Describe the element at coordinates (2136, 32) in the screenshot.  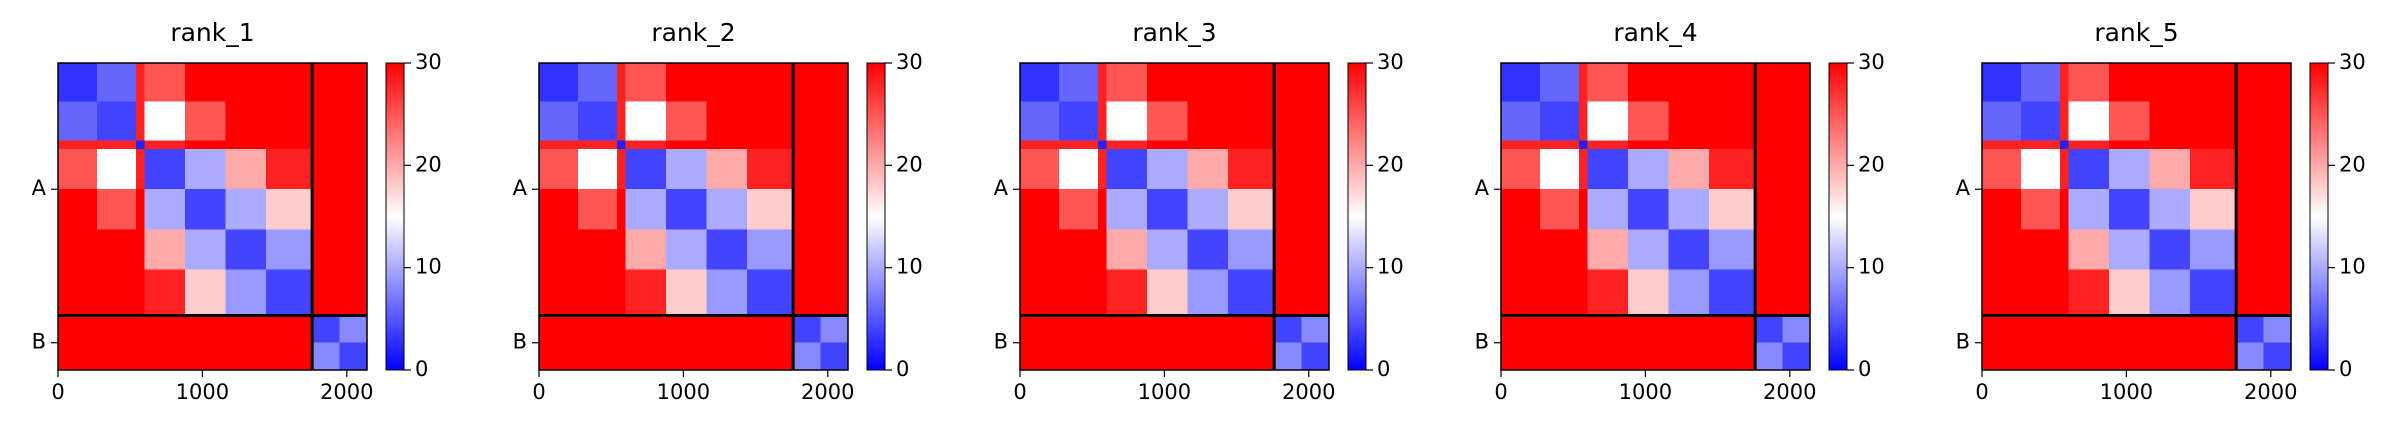
I see `panel-title: rank_5` at that location.